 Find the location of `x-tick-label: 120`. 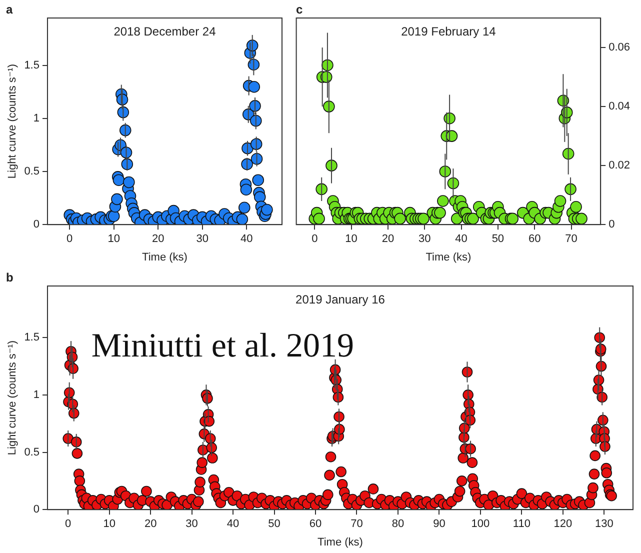

x-tick-label: 120 is located at coordinates (563, 524).